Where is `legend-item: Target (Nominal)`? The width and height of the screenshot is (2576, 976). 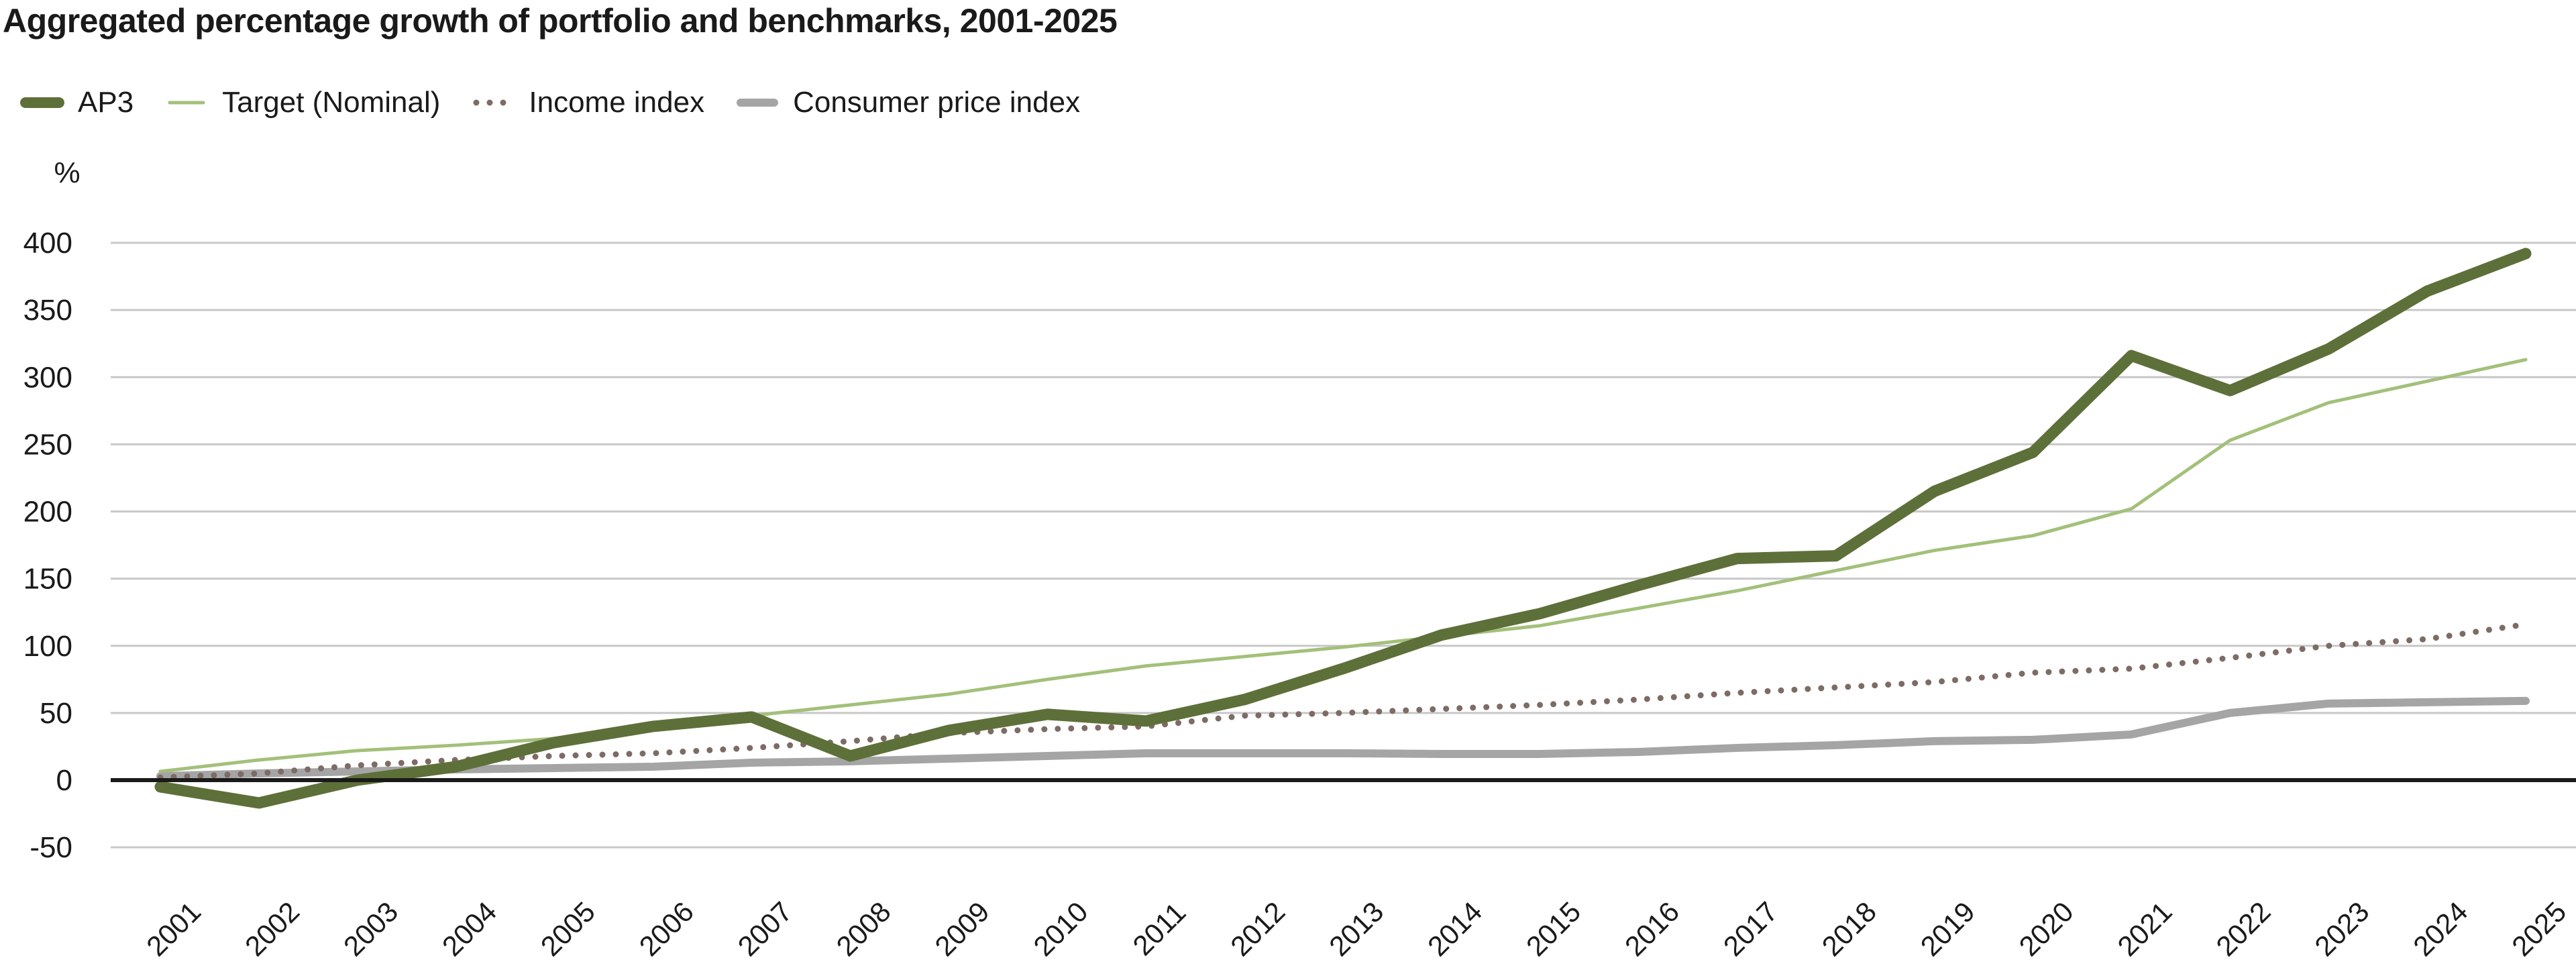 legend-item: Target (Nominal) is located at coordinates (301, 102).